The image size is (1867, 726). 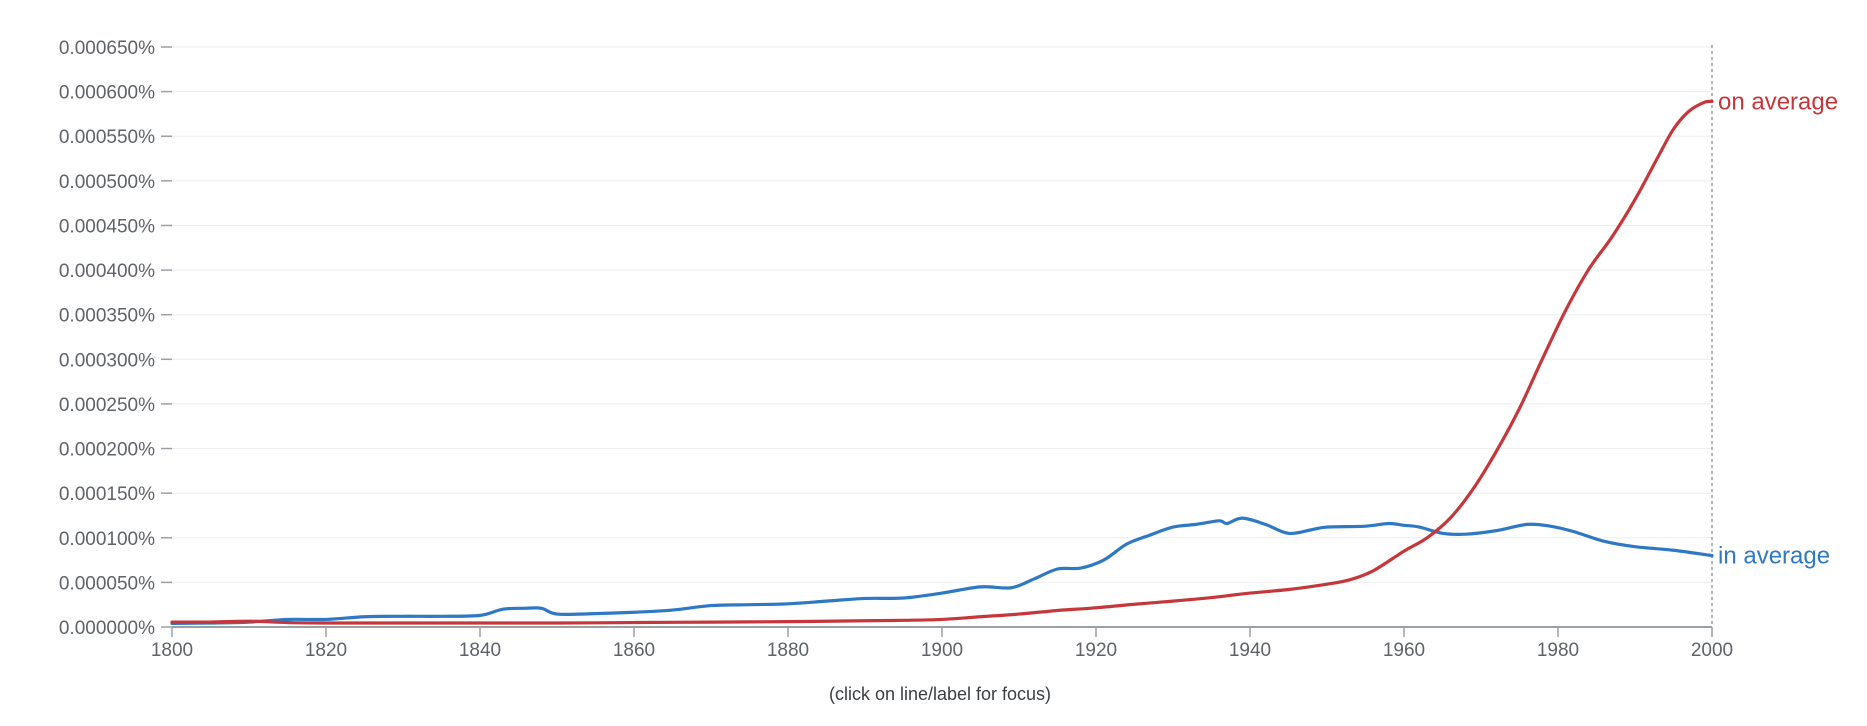 What do you see at coordinates (1778, 101) in the screenshot?
I see `series-label-on-average: on average` at bounding box center [1778, 101].